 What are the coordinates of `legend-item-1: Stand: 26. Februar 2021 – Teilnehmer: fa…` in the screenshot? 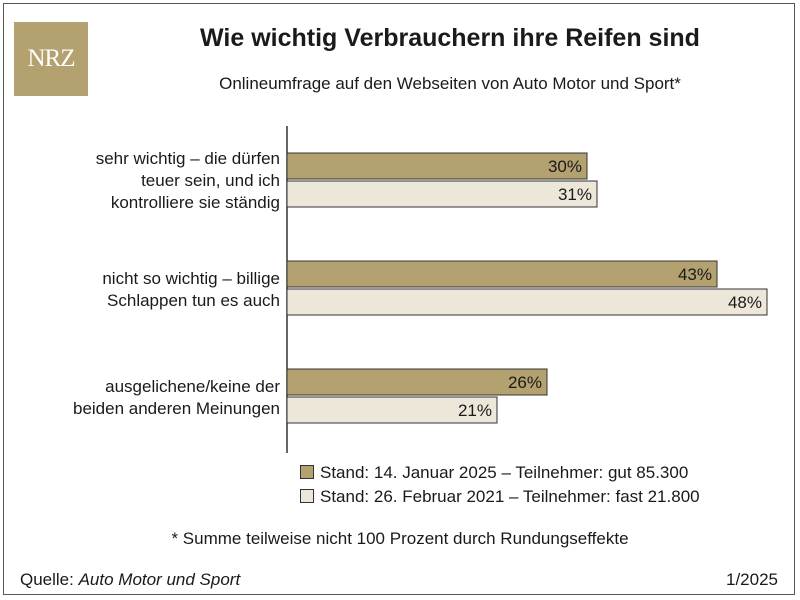 It's located at (500, 497).